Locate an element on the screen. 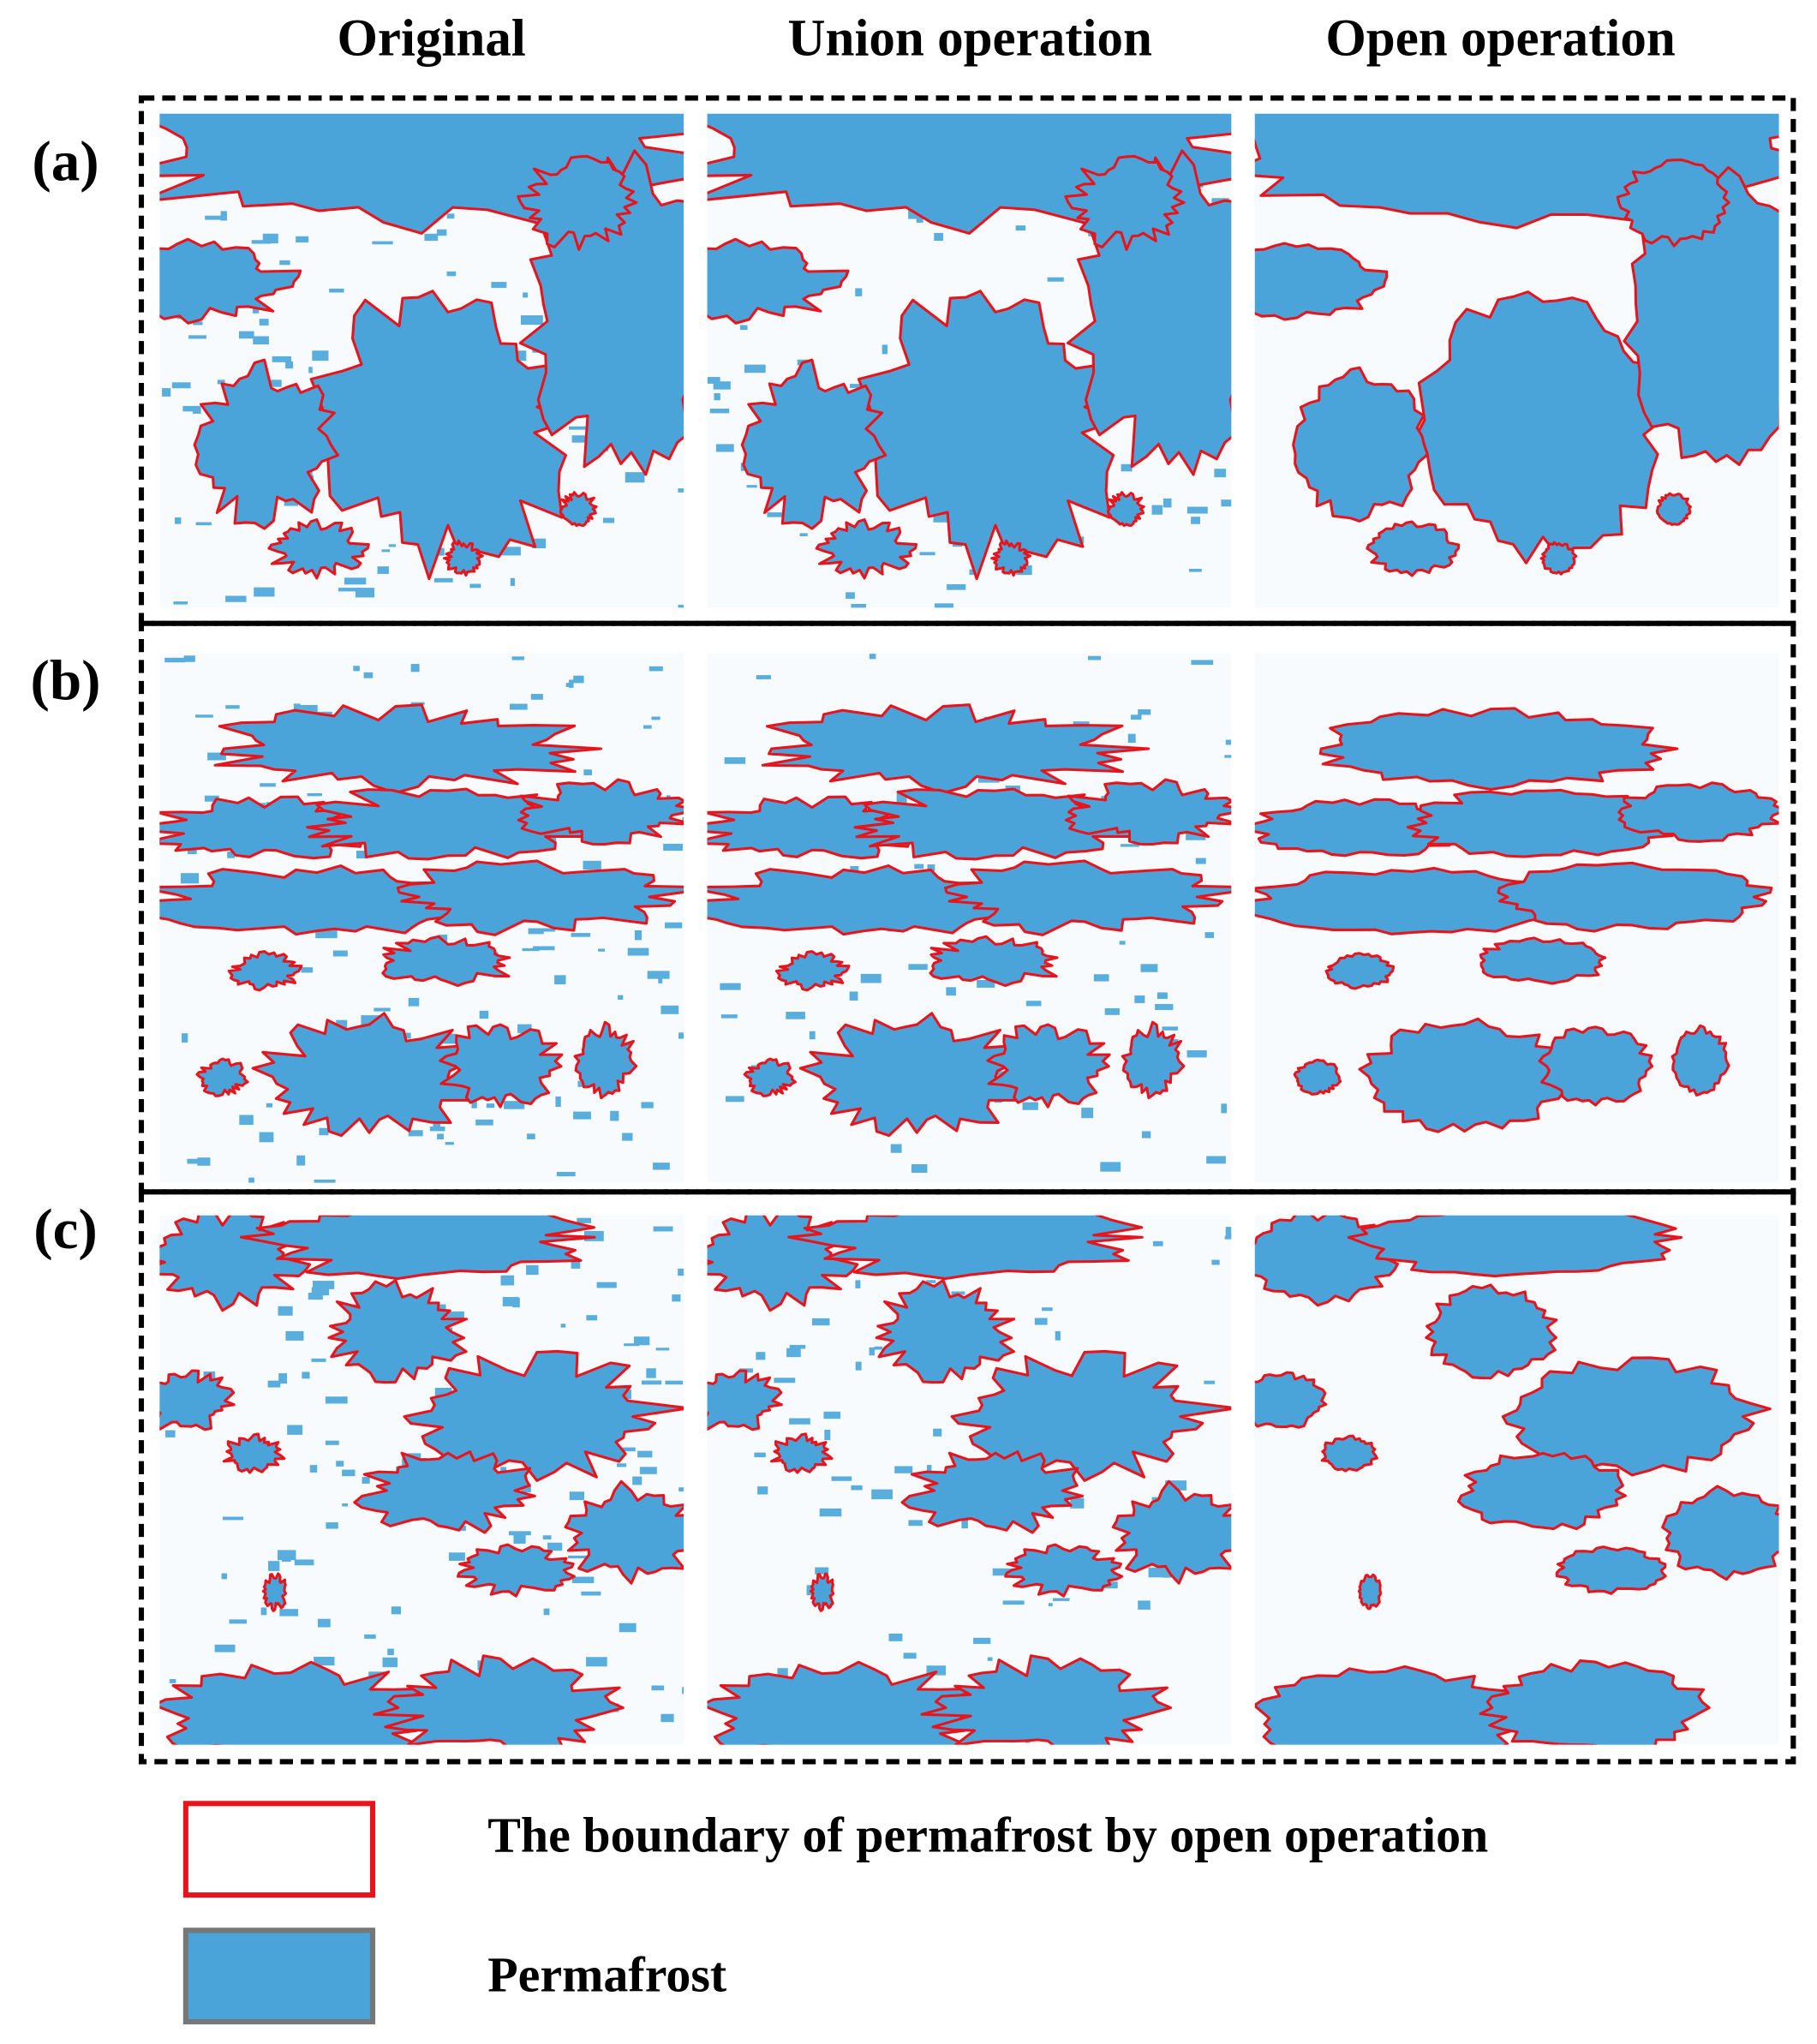  row-label: (a) is located at coordinates (65, 161).